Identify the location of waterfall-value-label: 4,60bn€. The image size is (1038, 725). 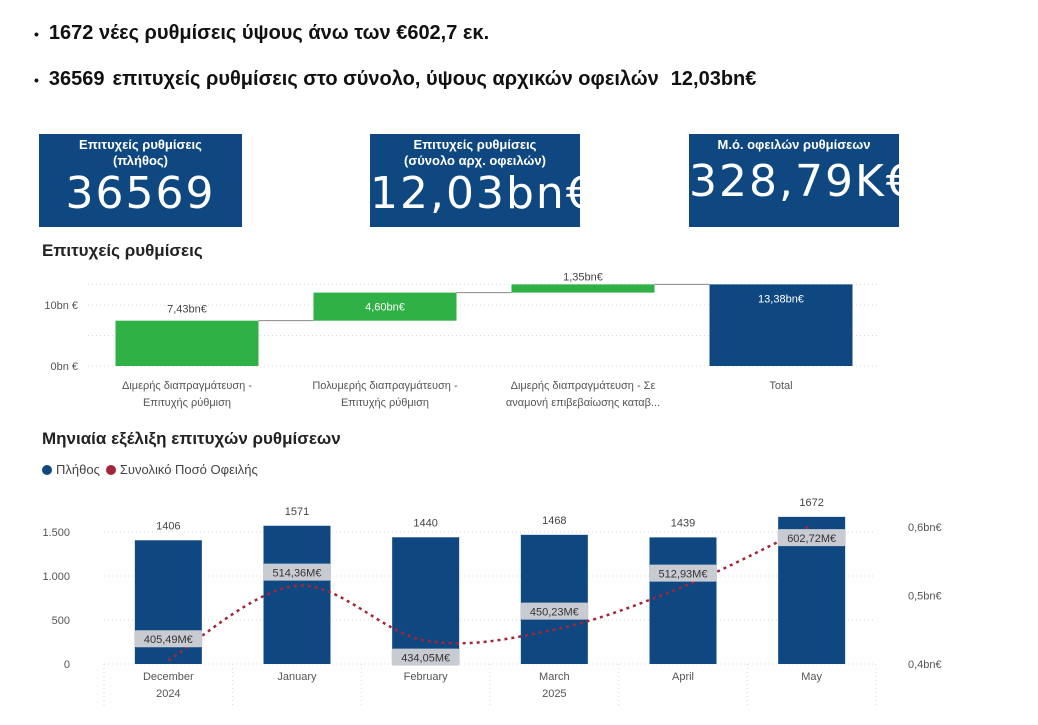
(385, 308).